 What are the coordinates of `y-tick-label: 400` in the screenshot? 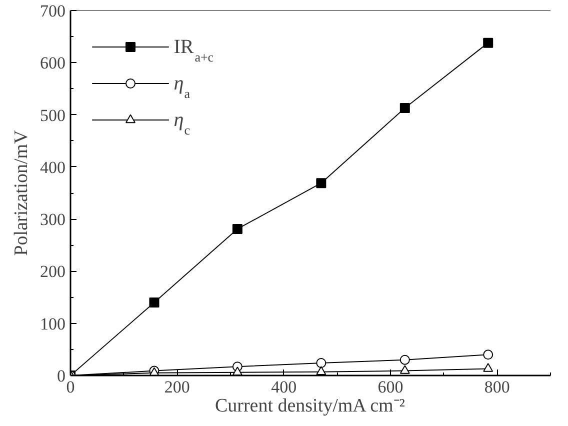 It's located at (53, 167).